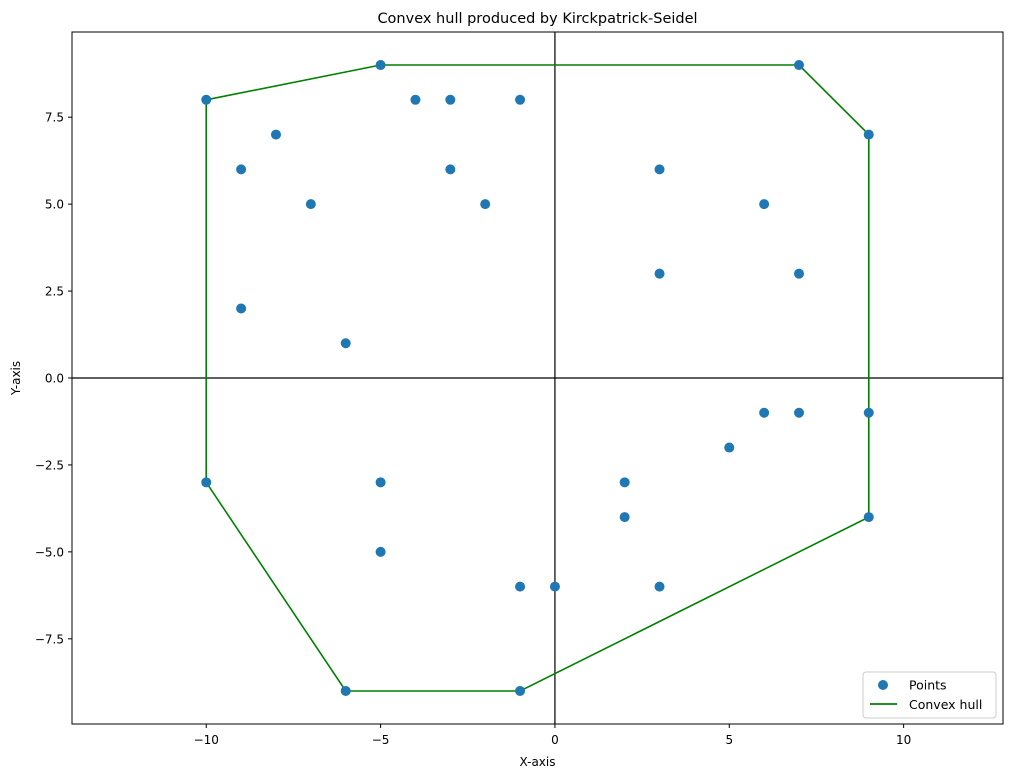  I want to click on legend-hull-label: Convex hull, so click(945, 704).